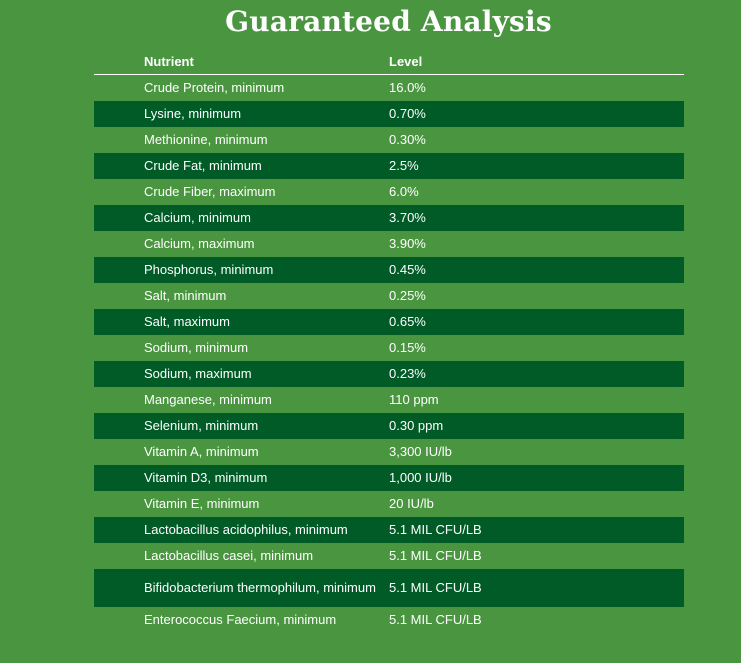 The width and height of the screenshot is (741, 663). What do you see at coordinates (229, 555) in the screenshot?
I see `nutrient-cell: Lactobacillus casei, minimum` at bounding box center [229, 555].